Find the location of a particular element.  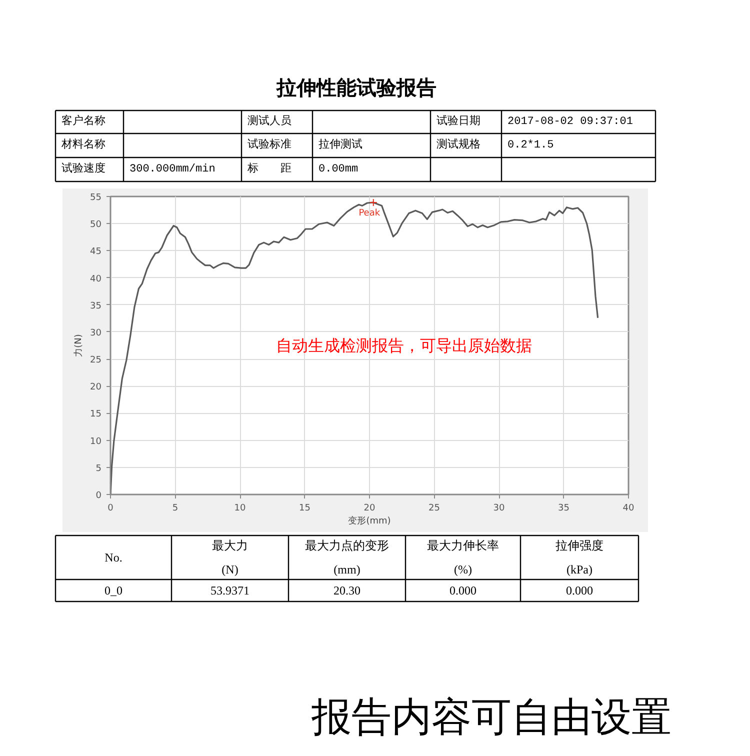

x-tick-label: 20 is located at coordinates (370, 509).